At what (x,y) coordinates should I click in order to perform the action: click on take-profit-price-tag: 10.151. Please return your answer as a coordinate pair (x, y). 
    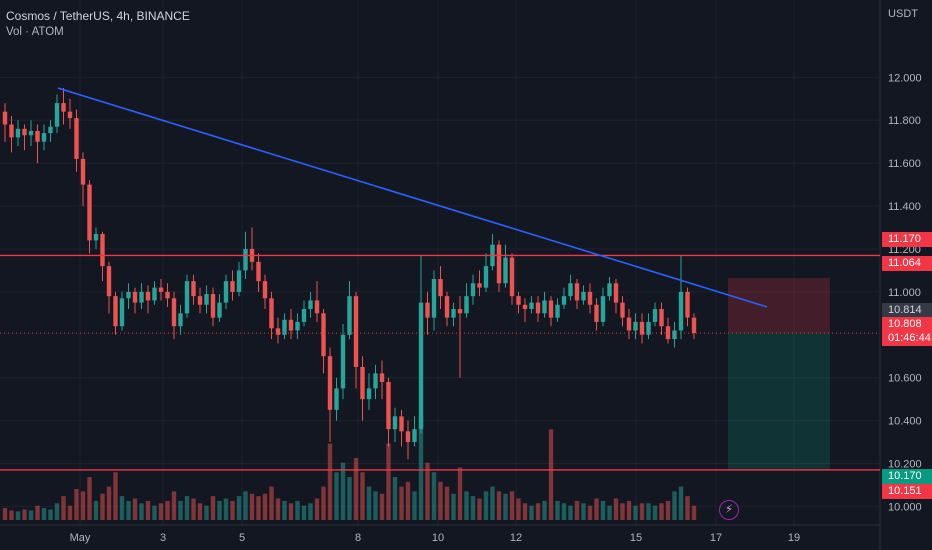
    Looking at the image, I should click on (907, 491).